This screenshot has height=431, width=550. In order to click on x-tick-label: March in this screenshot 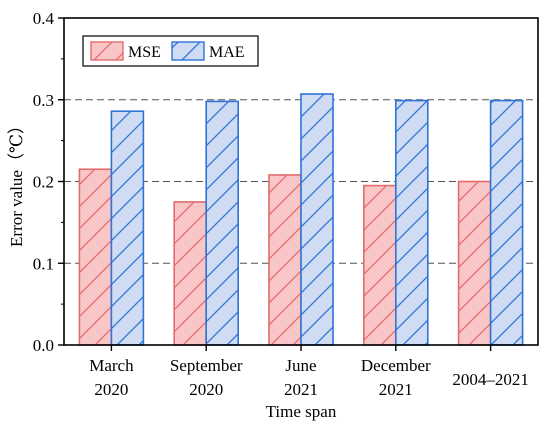, I will do `click(111, 365)`.